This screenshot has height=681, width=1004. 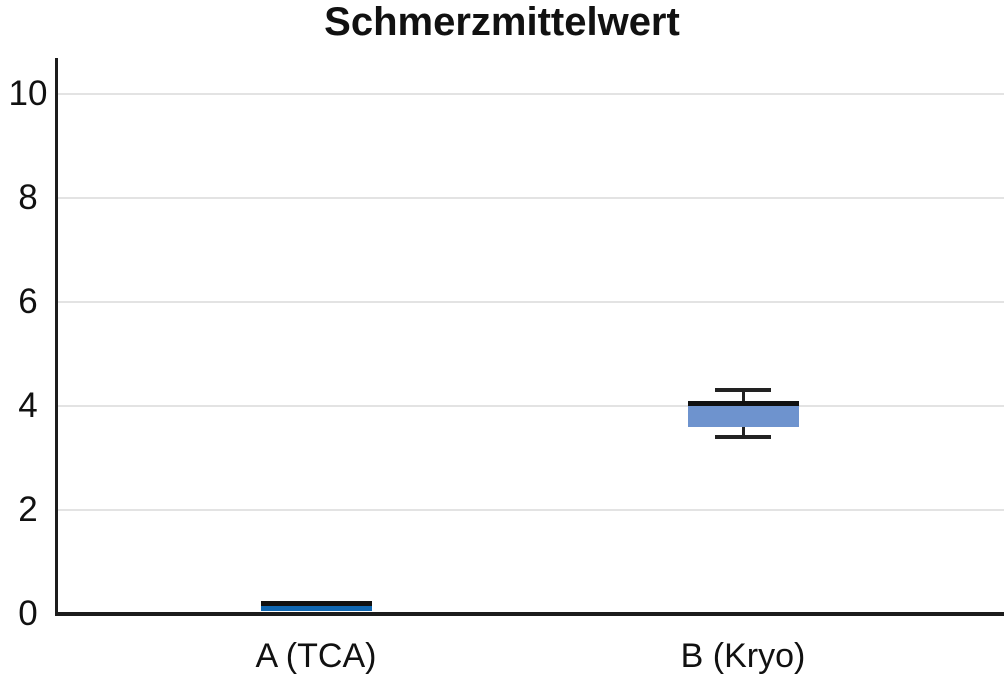 I want to click on y-tick-label: 2, so click(x=28, y=509).